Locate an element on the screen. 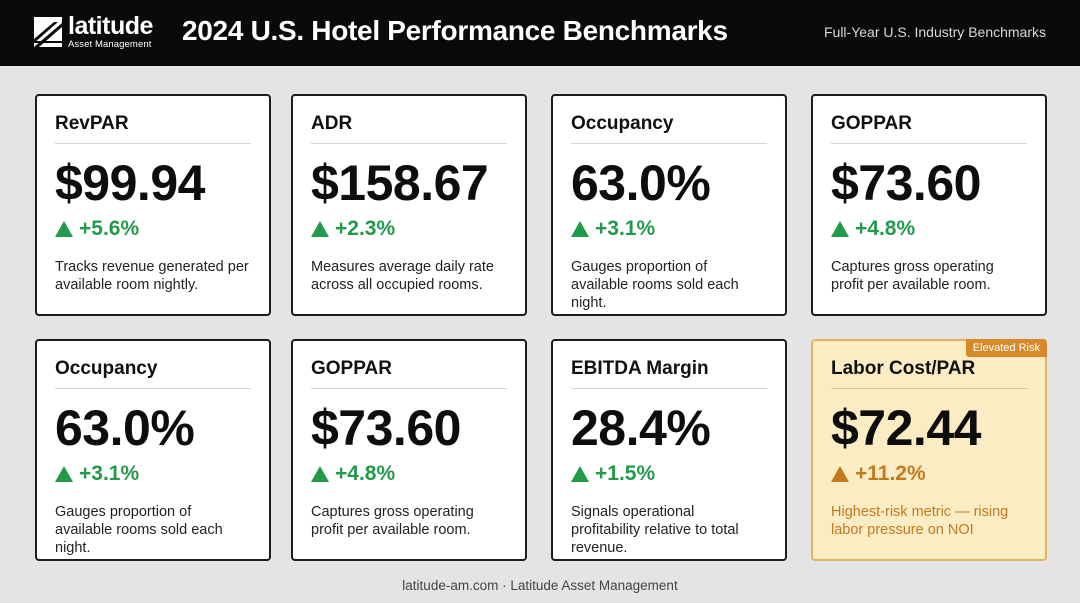 This screenshot has height=603, width=1080. company-logo: latitude Asset Management is located at coordinates (93, 32).